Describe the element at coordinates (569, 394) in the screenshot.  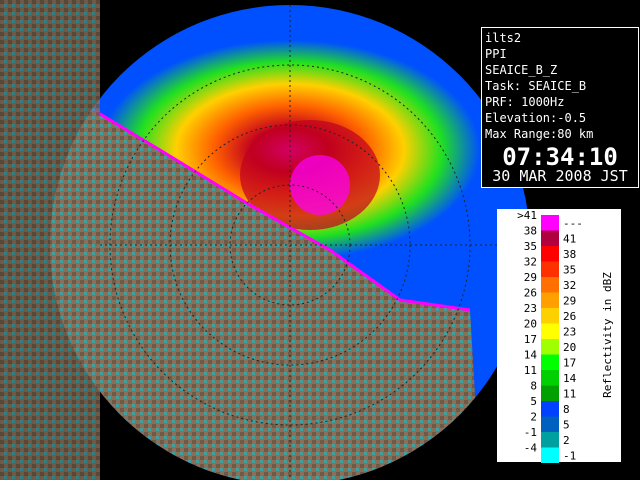
I see `legend-high-label: 11` at that location.